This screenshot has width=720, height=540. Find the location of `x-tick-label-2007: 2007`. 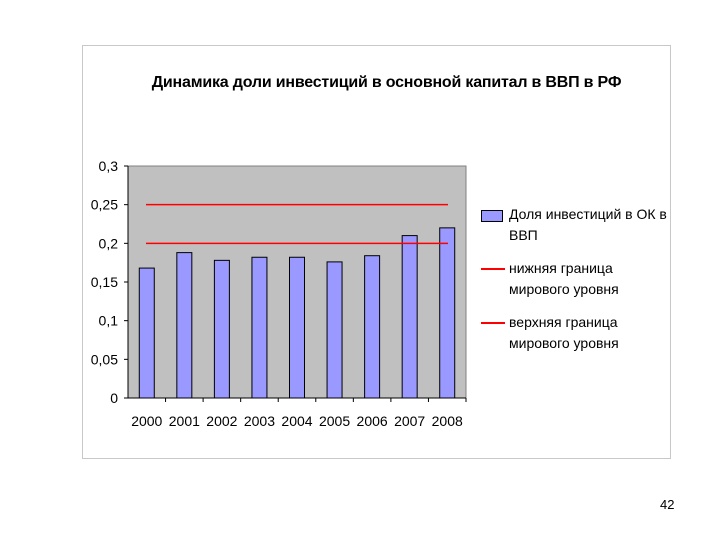

x-tick-label-2007: 2007 is located at coordinates (409, 421).